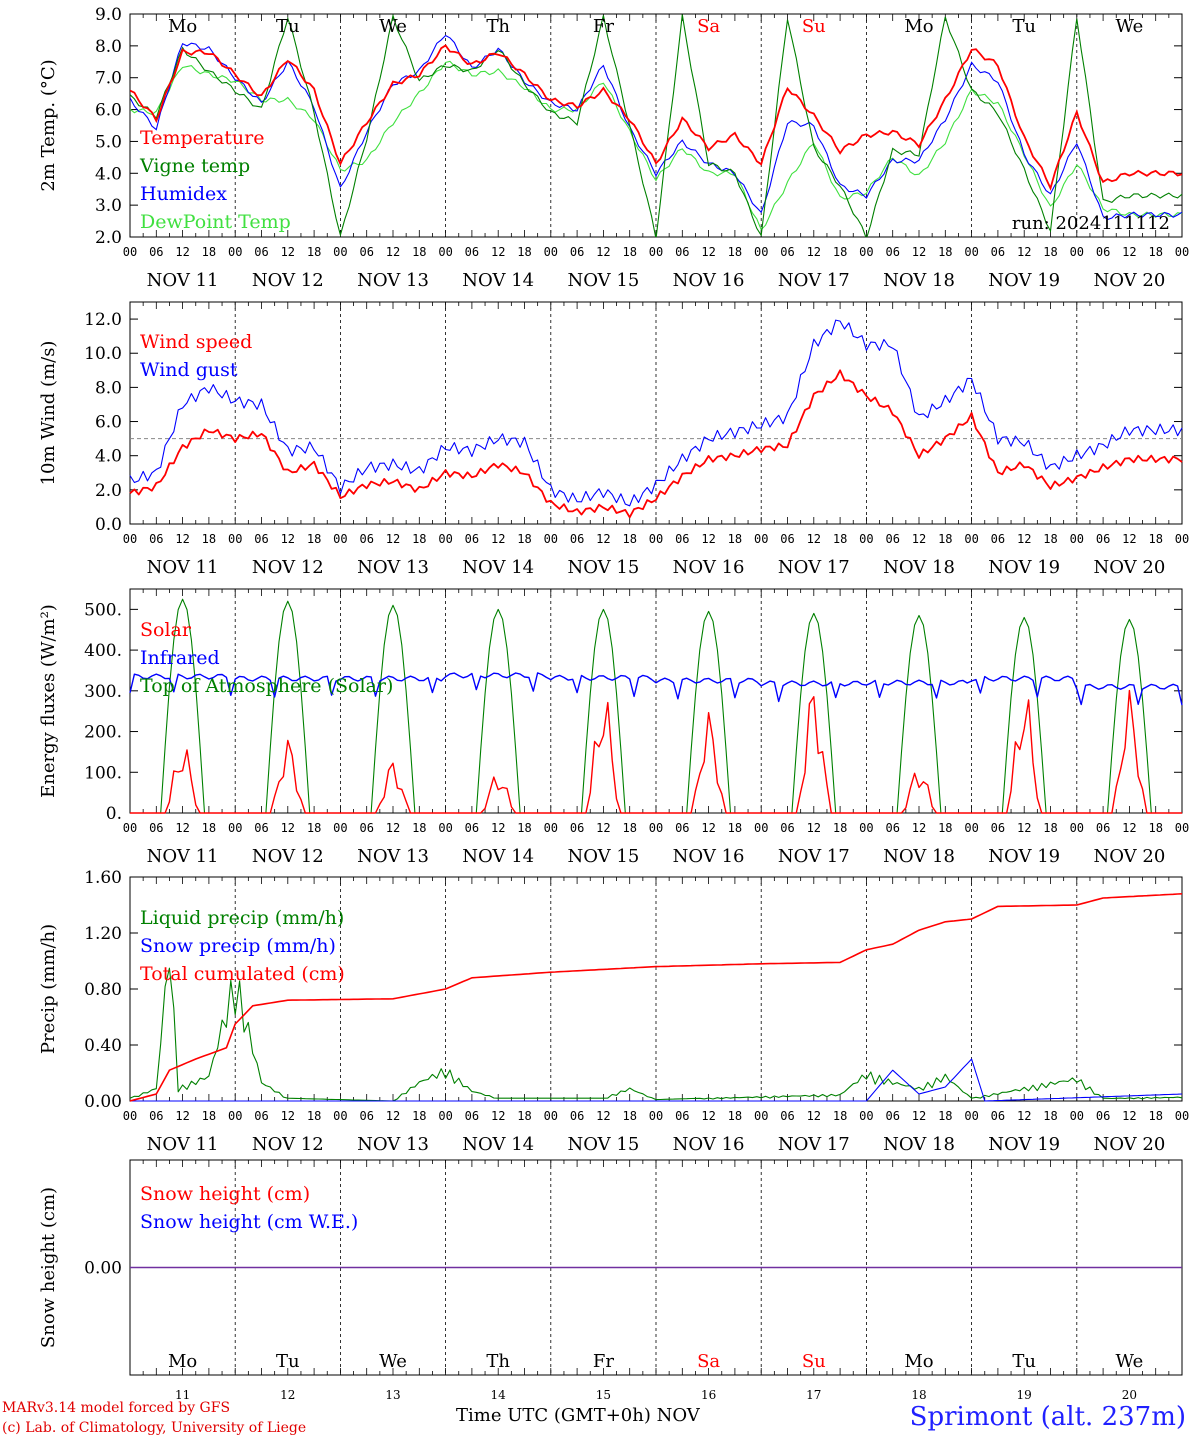 The image size is (1194, 1440). What do you see at coordinates (393, 1361) in the screenshot?
I see `day-of-week-label: We` at bounding box center [393, 1361].